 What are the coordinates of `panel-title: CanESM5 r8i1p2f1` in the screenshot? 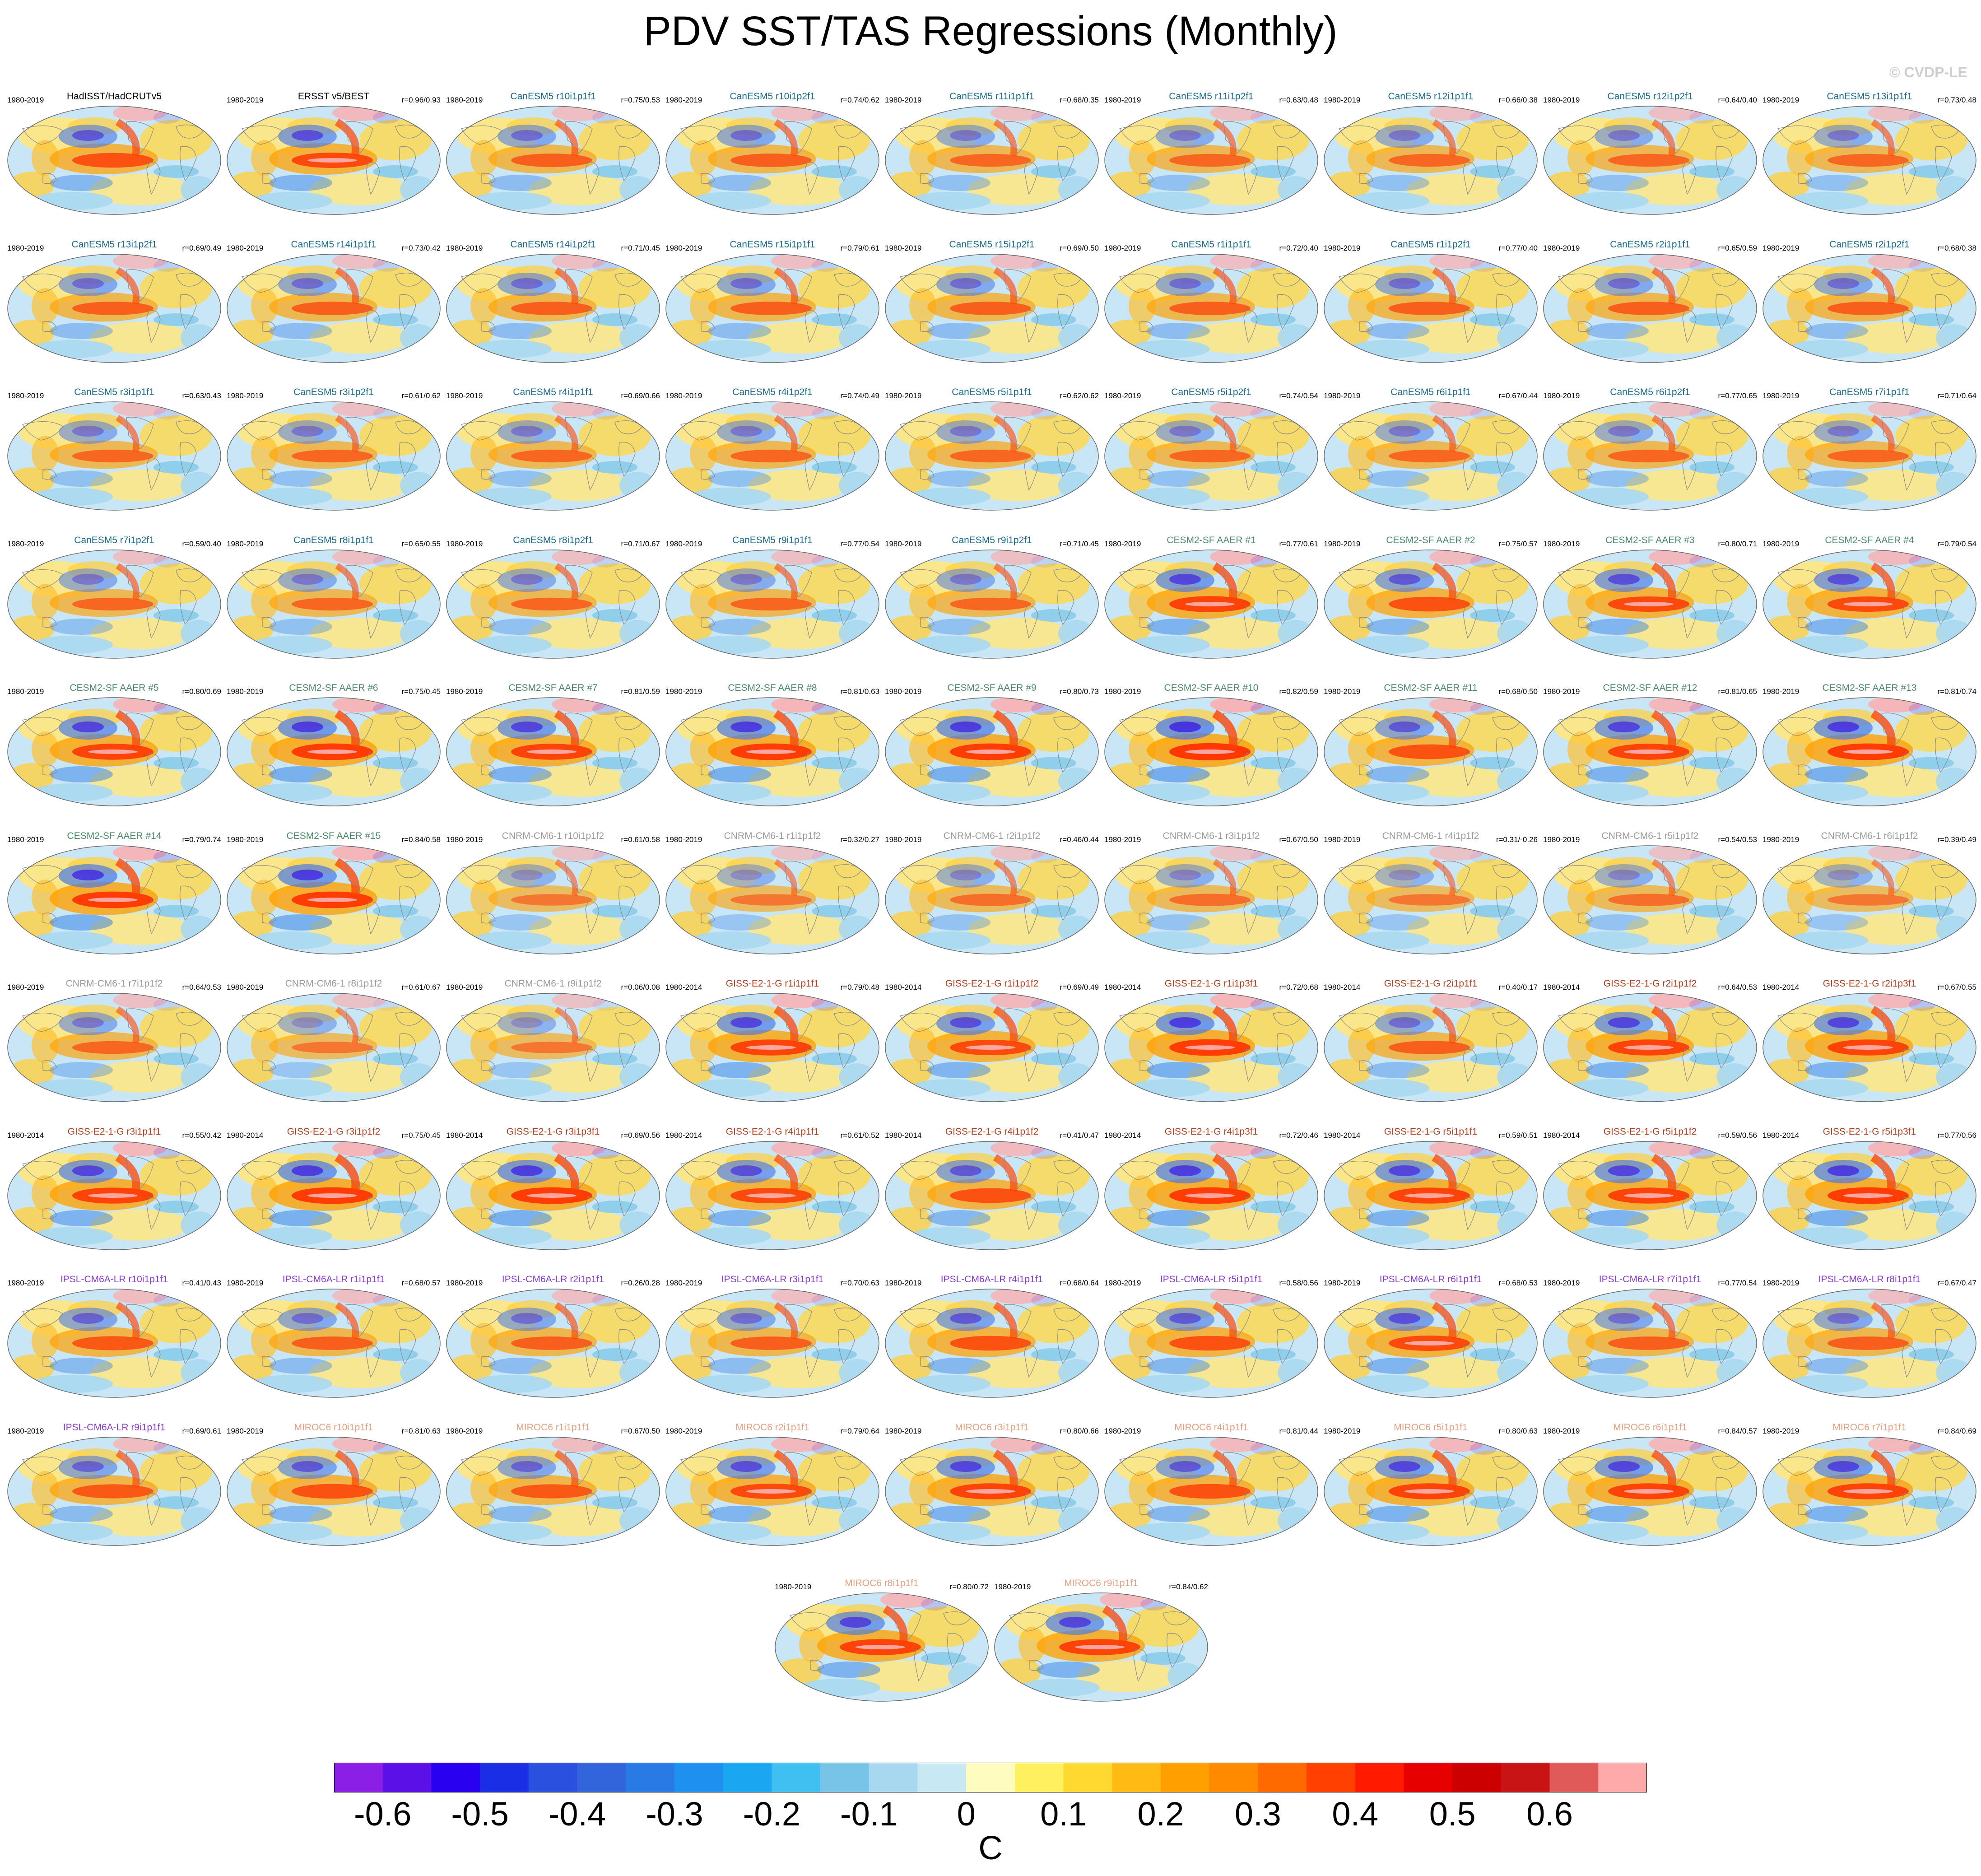 It's located at (553, 540).